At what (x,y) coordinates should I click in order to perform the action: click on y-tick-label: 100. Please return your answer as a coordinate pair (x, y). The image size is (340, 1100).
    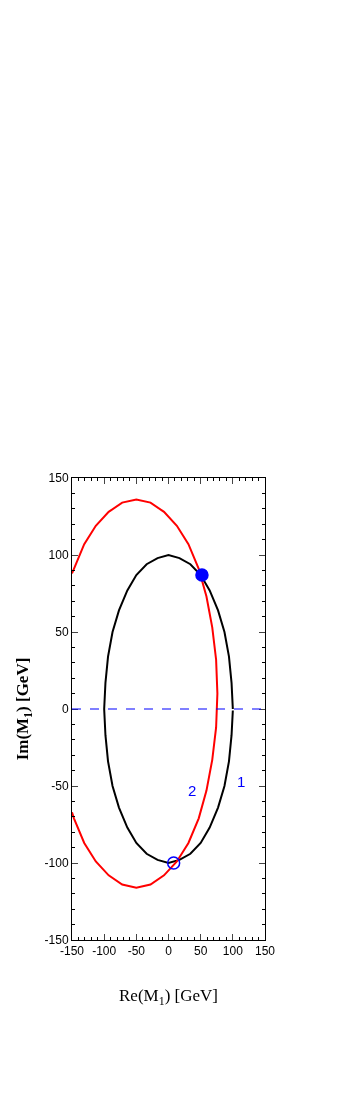
    Looking at the image, I should click on (58, 555).